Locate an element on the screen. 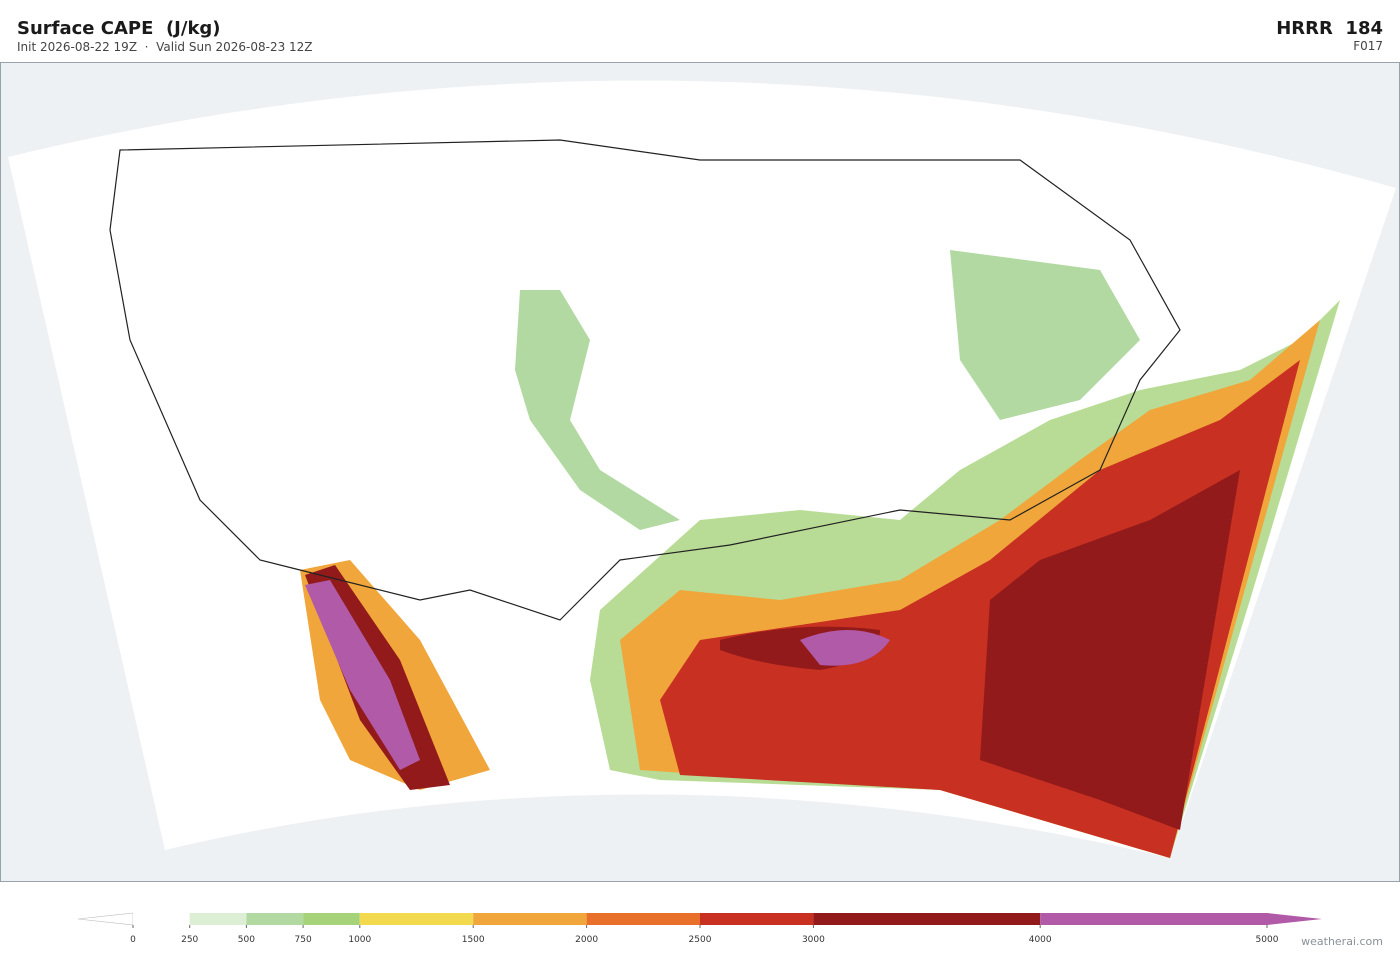  colorbar-tick-label: 2500 is located at coordinates (700, 940).